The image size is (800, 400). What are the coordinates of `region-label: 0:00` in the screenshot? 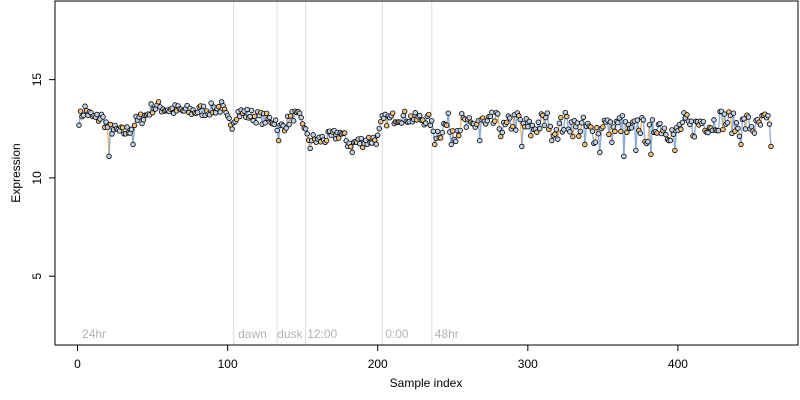 It's located at (397, 334).